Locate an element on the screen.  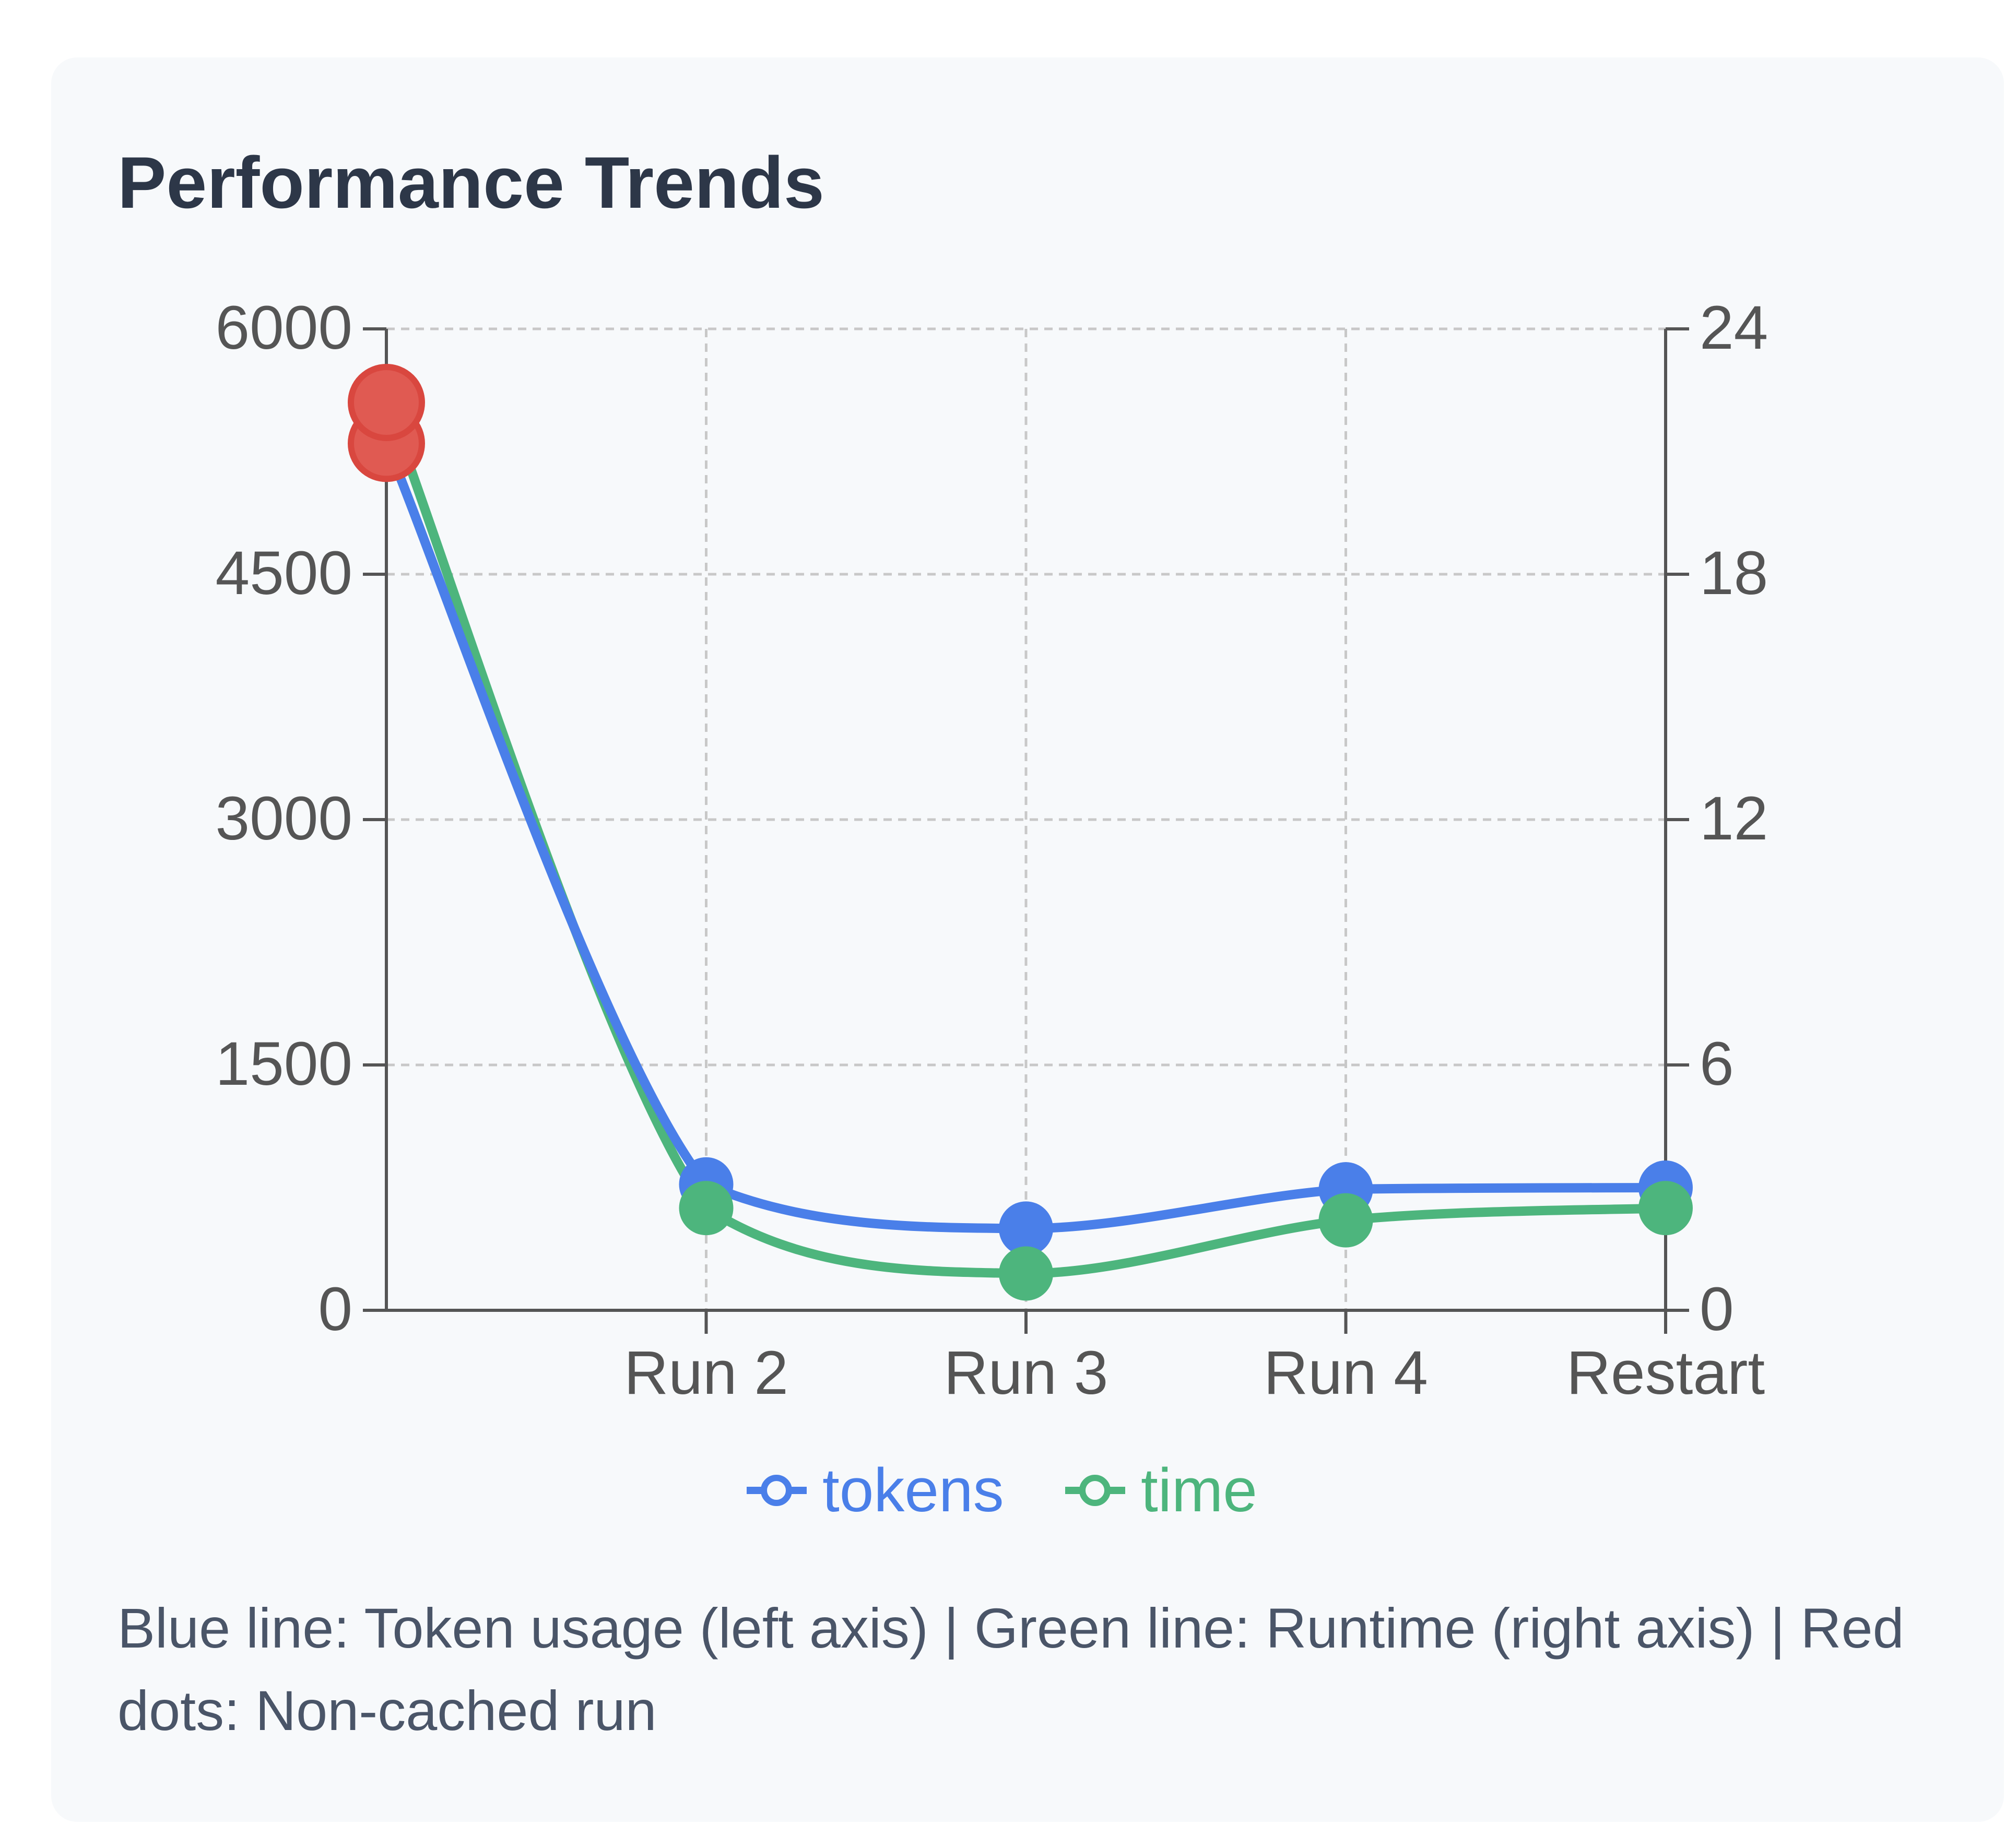
x-tick-label: Run 3 is located at coordinates (1026, 1372).